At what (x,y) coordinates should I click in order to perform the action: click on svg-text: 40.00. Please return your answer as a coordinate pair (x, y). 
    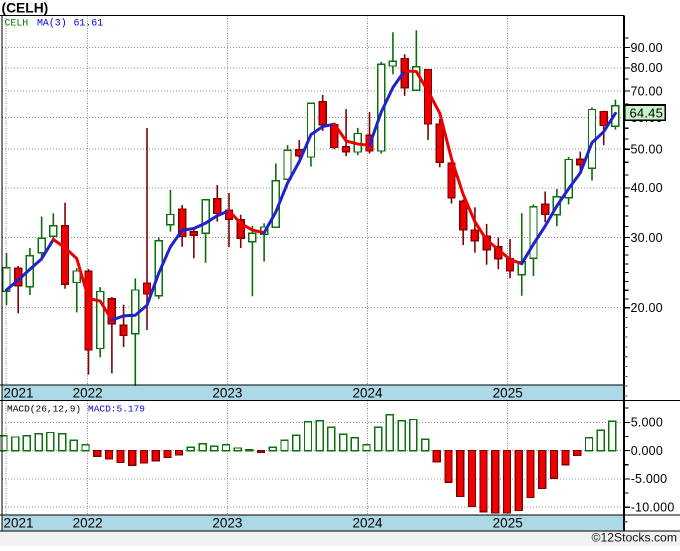
    Looking at the image, I should click on (647, 188).